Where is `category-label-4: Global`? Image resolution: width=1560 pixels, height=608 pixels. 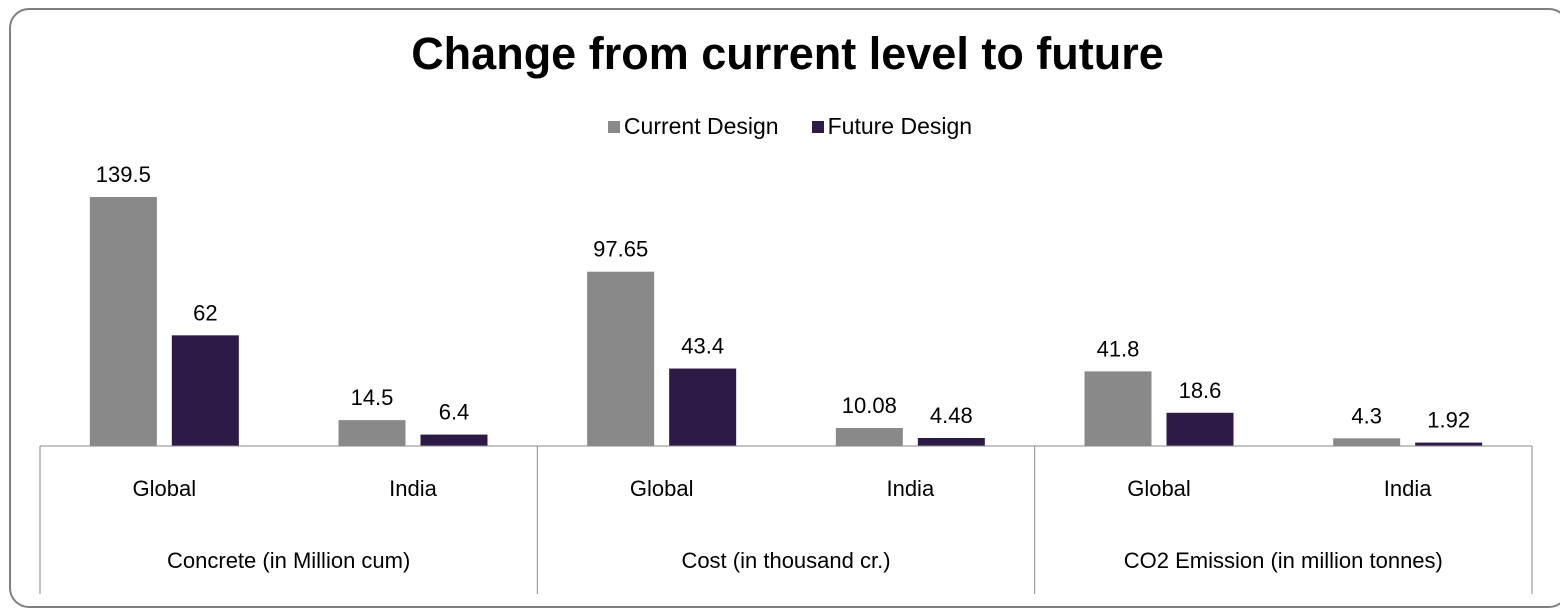
category-label-4: Global is located at coordinates (1159, 488).